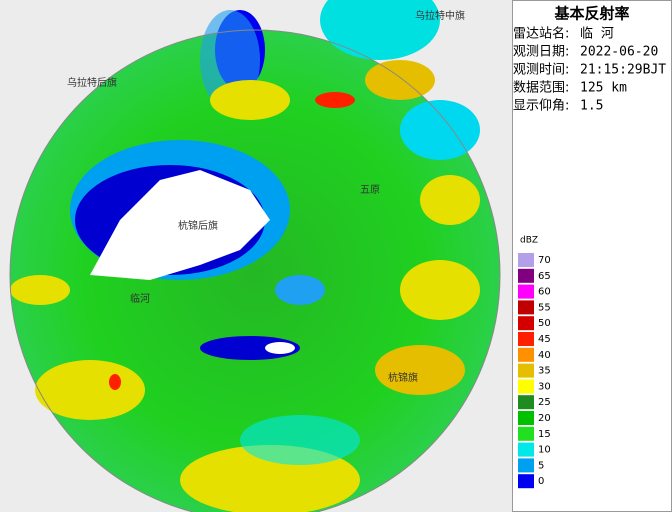  What do you see at coordinates (140, 298) in the screenshot?
I see `place-label: 临河` at bounding box center [140, 298].